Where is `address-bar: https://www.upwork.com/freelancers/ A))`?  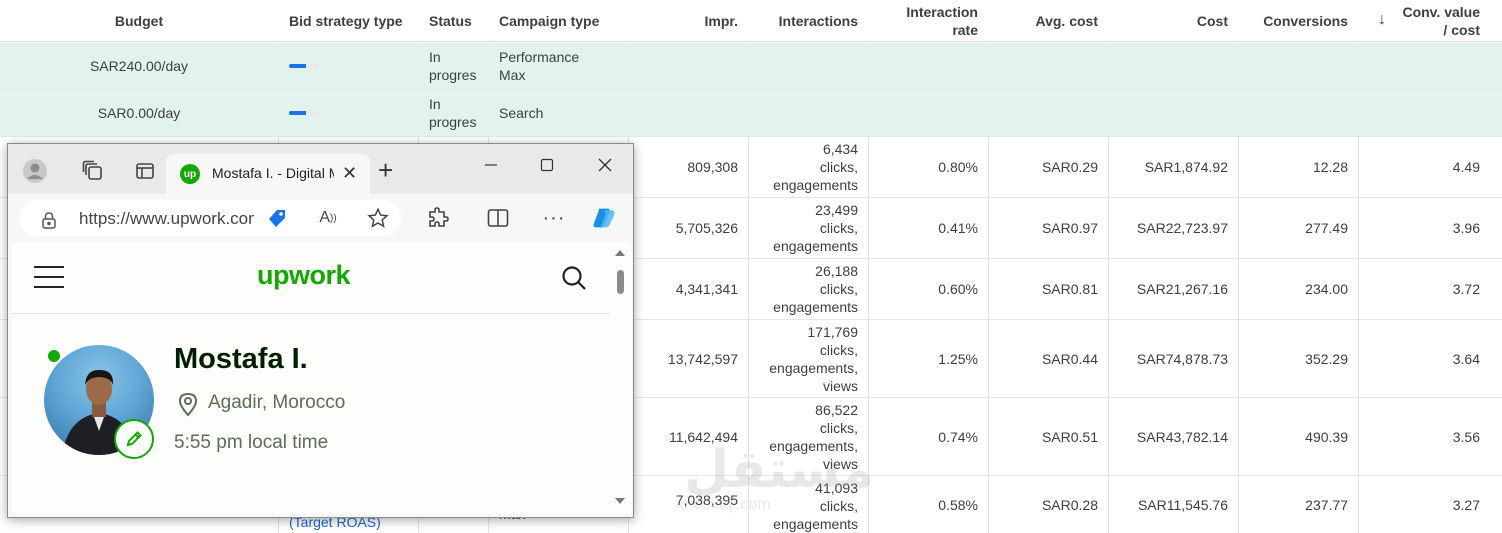 address-bar: https://www.upwork.com/freelancers/ A)) is located at coordinates (210, 218).